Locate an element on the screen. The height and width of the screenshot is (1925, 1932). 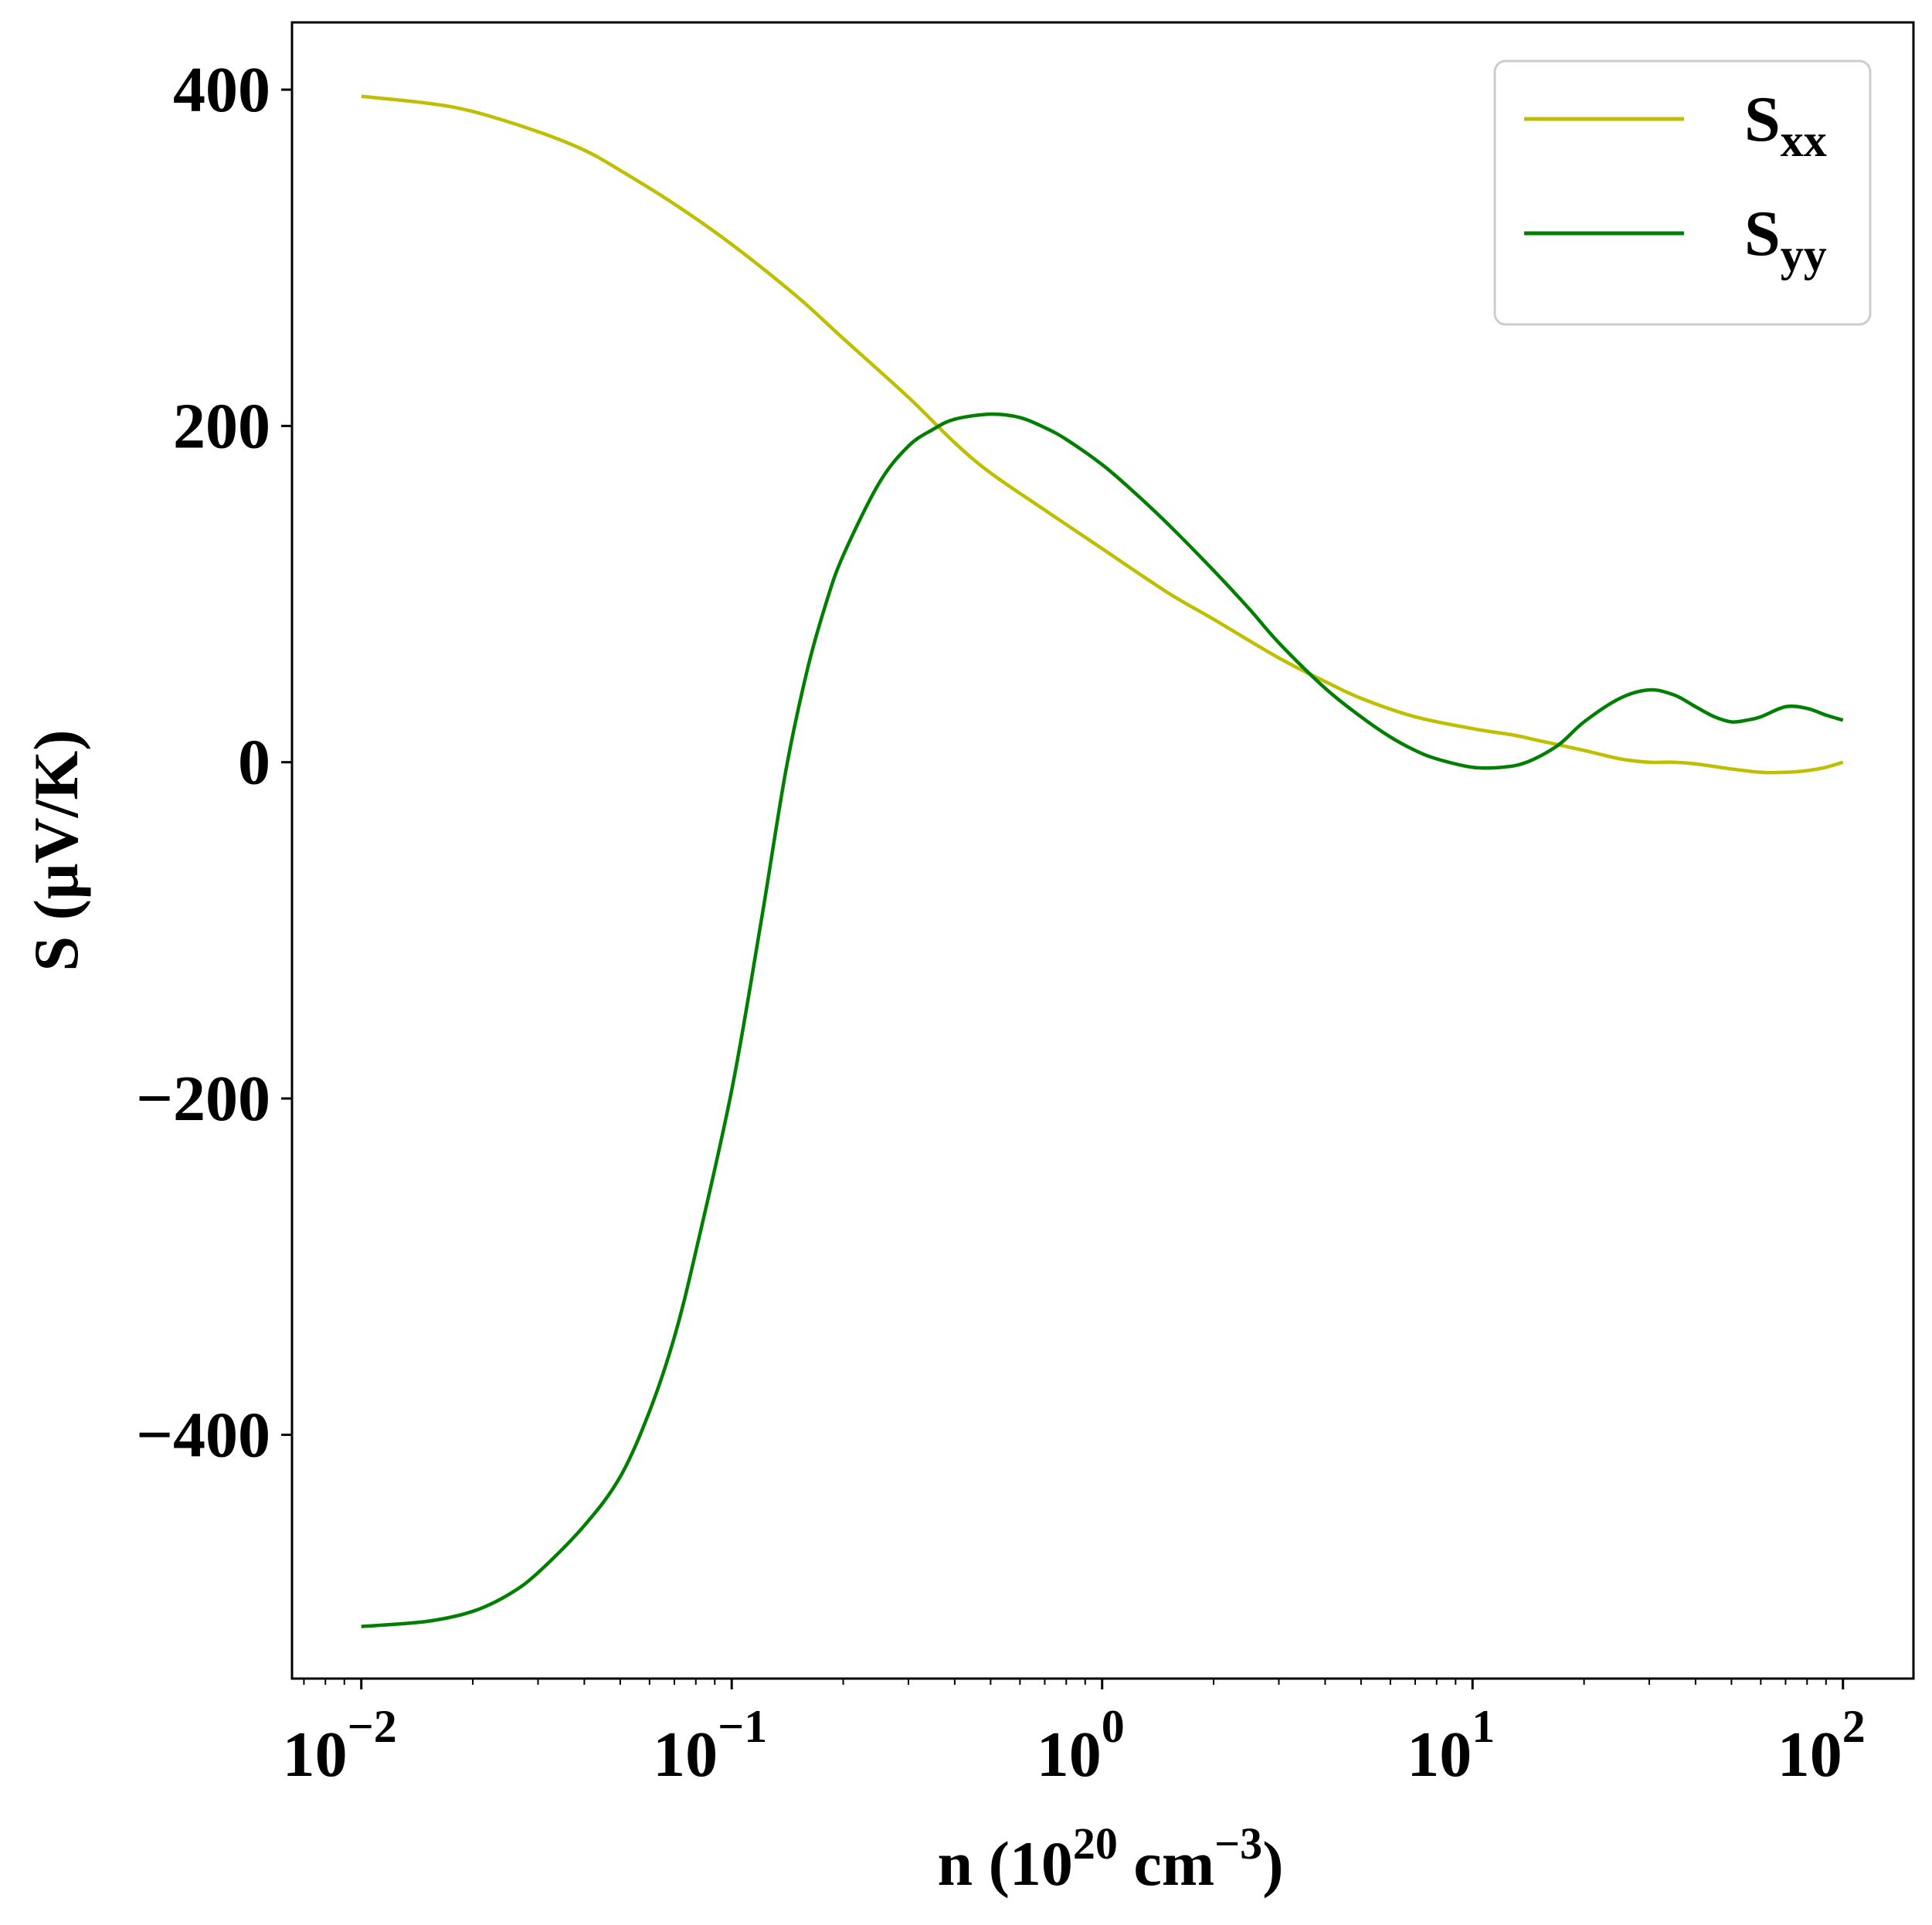
y-tick-label: 0 is located at coordinates (254, 763).